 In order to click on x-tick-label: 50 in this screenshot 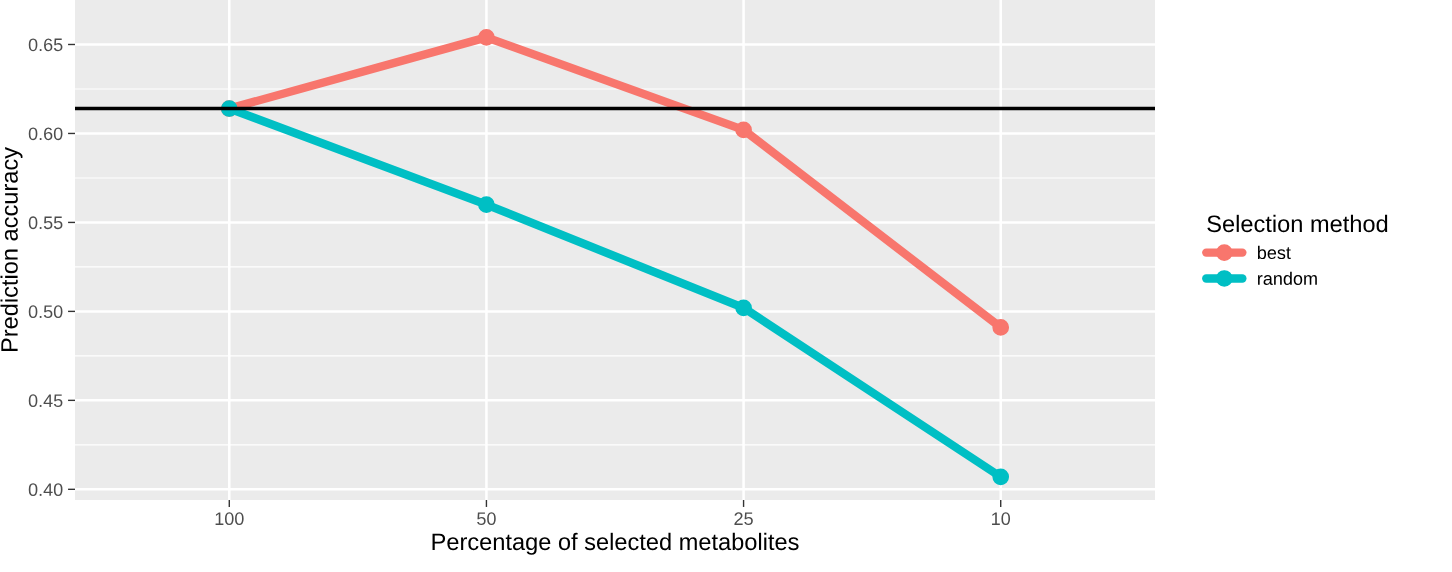, I will do `click(486, 519)`.